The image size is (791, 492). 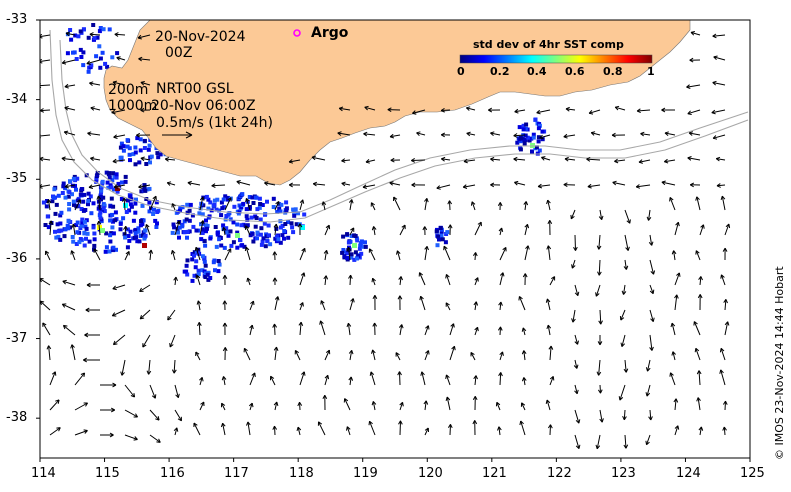 I want to click on date-label: 20-Nov-2024, so click(x=200, y=37).